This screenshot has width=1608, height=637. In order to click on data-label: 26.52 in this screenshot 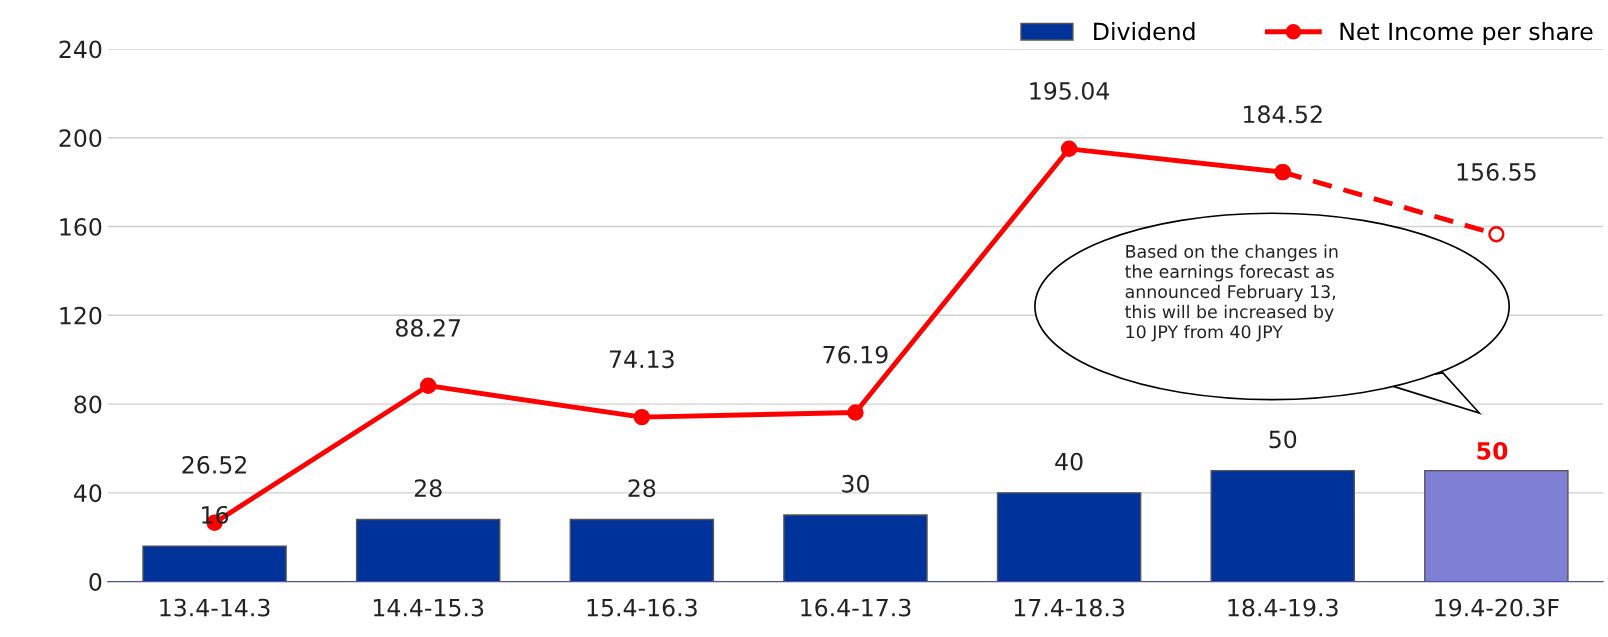, I will do `click(214, 464)`.